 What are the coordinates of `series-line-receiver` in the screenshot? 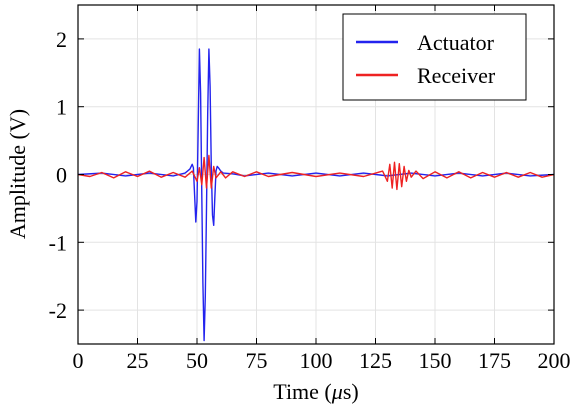 It's located at (316, 172).